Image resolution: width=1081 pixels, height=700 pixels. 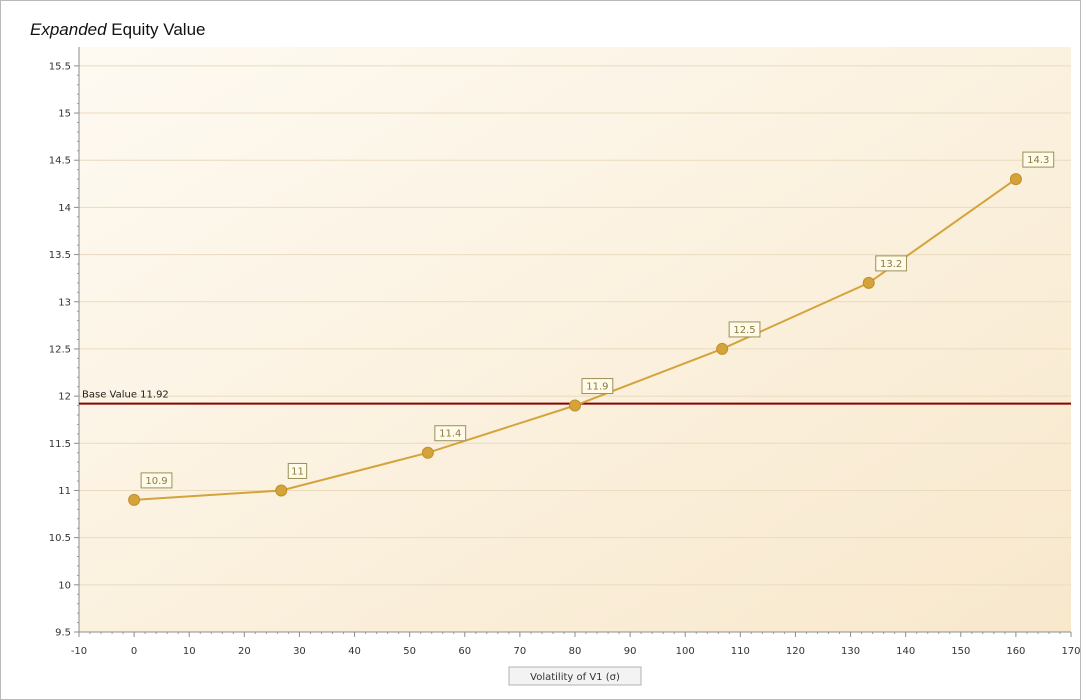 I want to click on x-tick-label: 80, so click(x=575, y=651).